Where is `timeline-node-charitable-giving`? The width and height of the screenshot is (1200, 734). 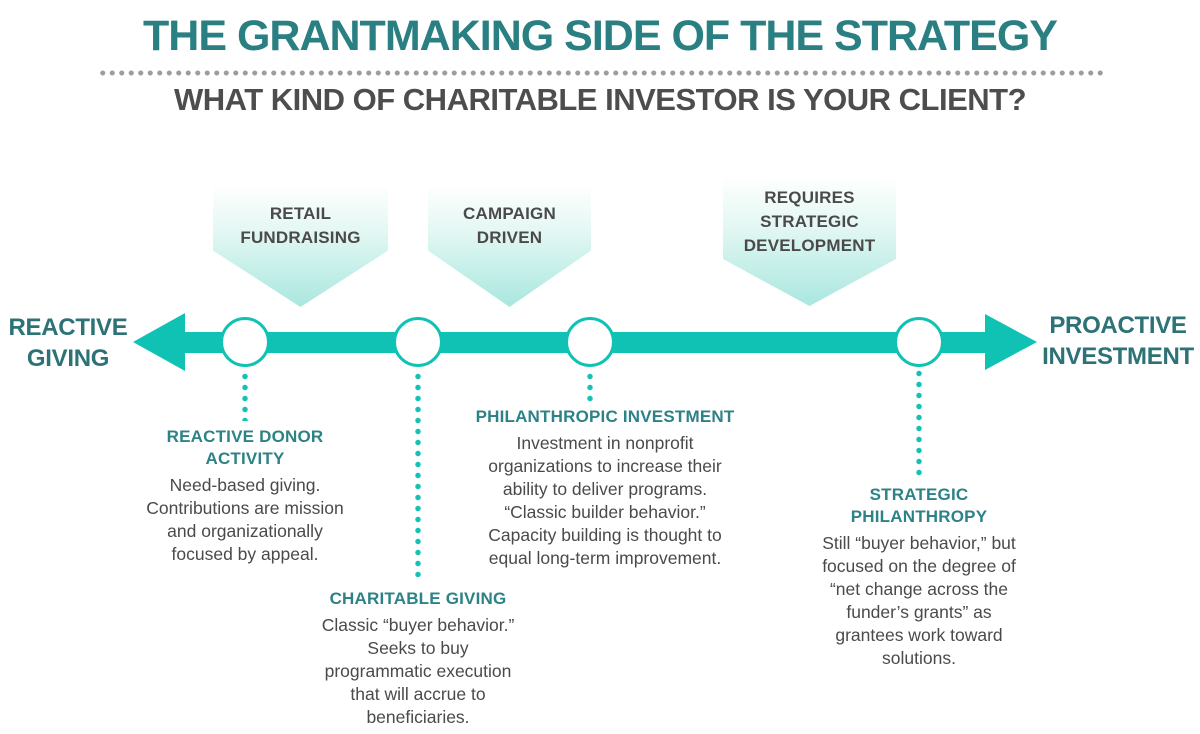
timeline-node-charitable-giving is located at coordinates (418, 342).